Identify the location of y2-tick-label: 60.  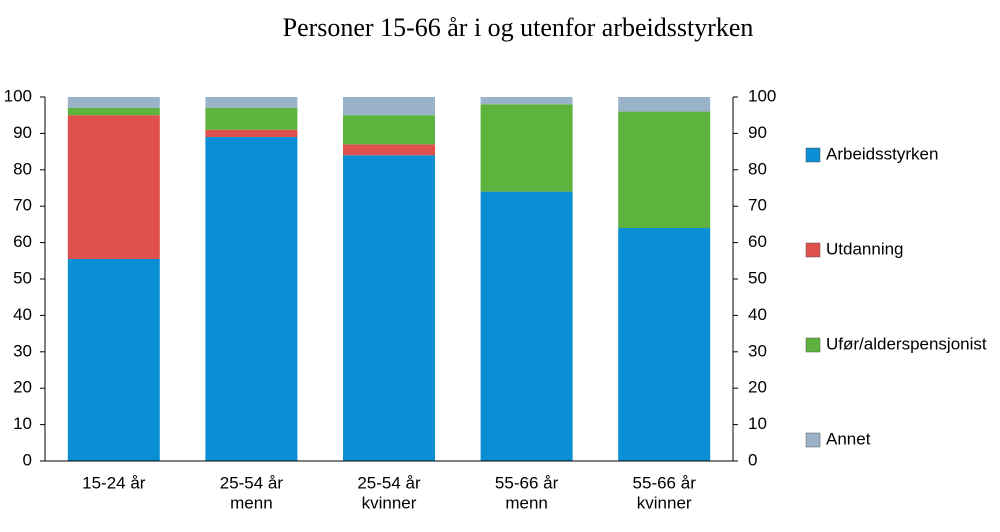
(757, 241).